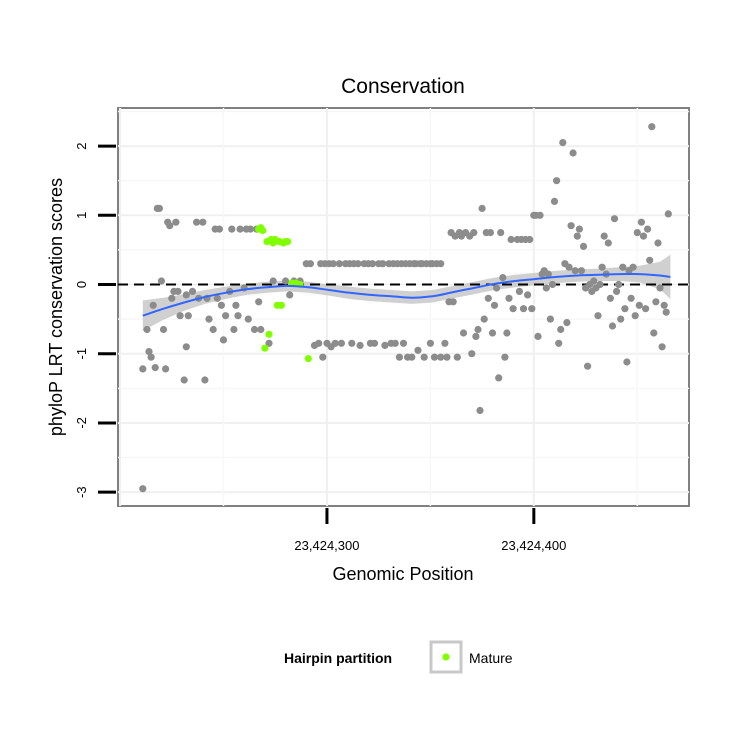  What do you see at coordinates (56, 307) in the screenshot?
I see `y-axis-title: phyloP LRT conservation scores` at bounding box center [56, 307].